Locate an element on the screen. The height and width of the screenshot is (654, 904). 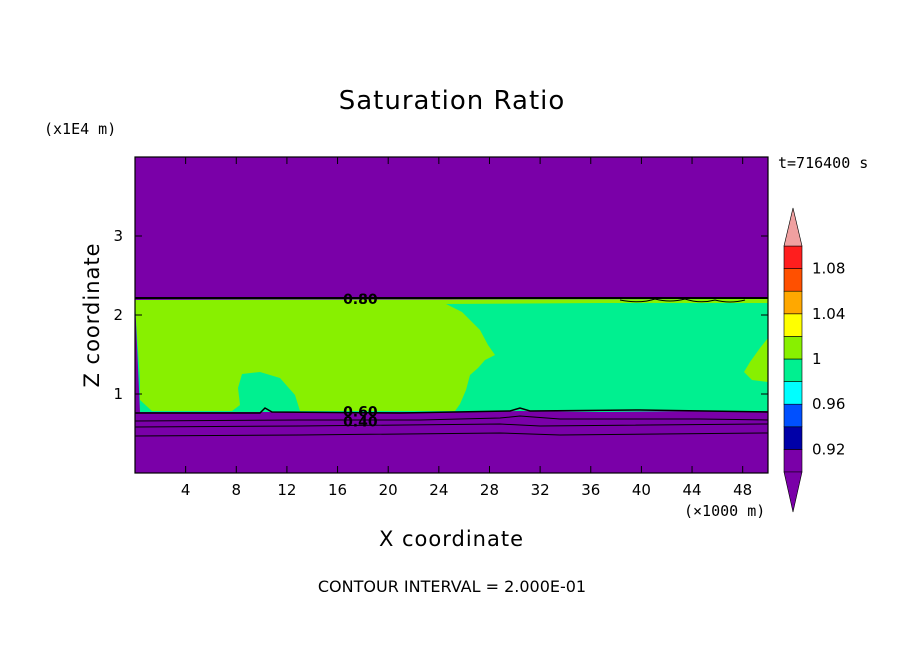
x-tick-label: 8 is located at coordinates (237, 490).